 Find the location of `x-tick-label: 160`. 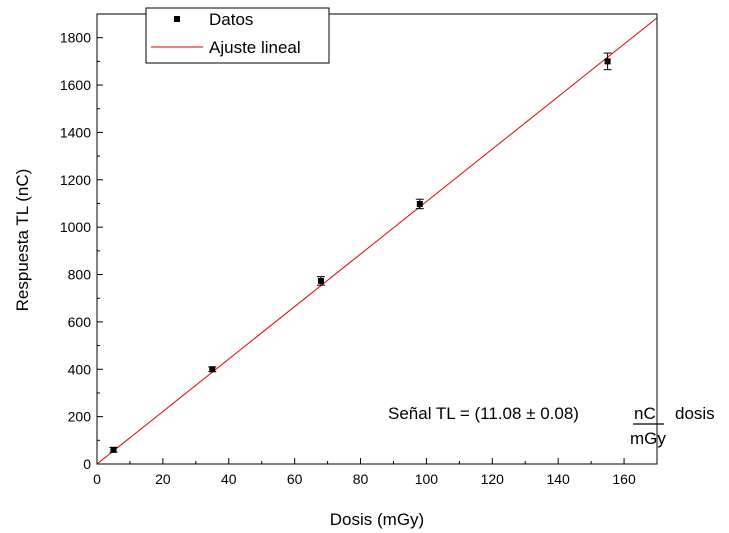

x-tick-label: 160 is located at coordinates (624, 479).